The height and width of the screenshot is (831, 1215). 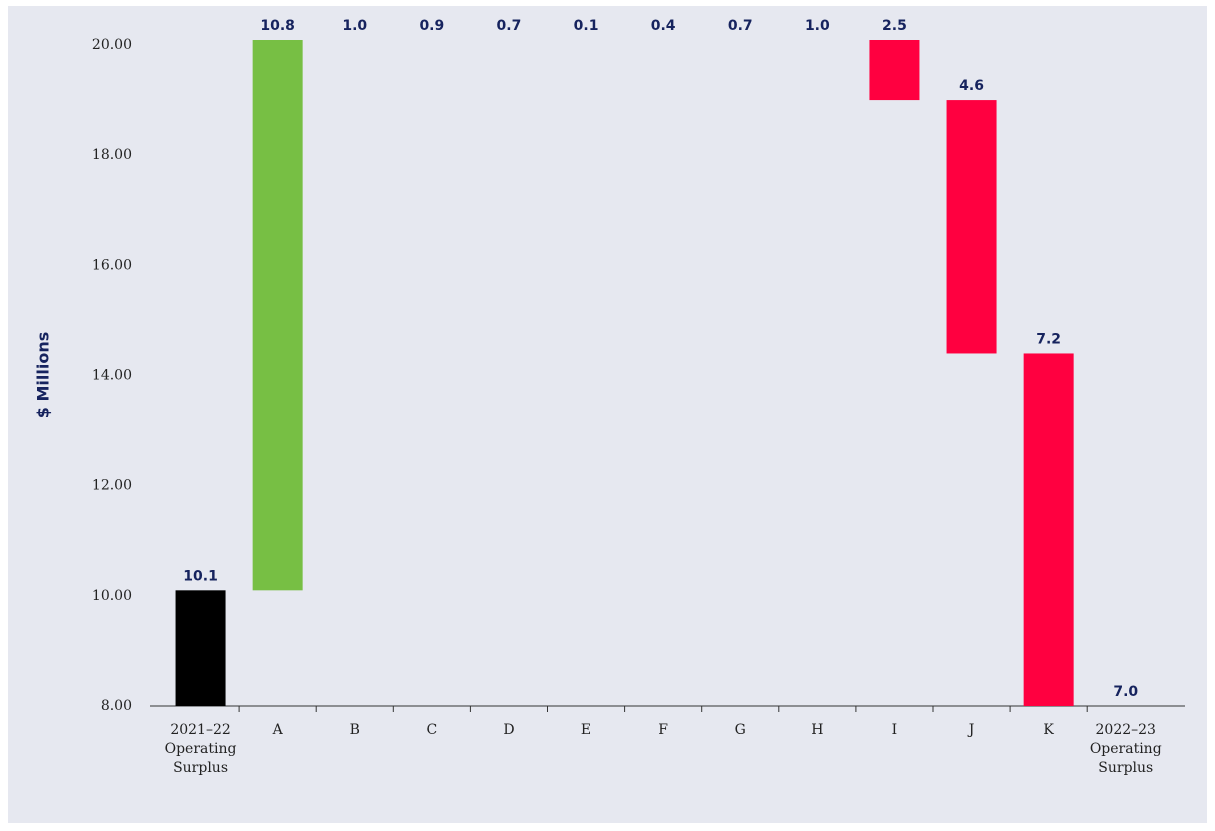 I want to click on x-tick-label: E, so click(x=586, y=730).